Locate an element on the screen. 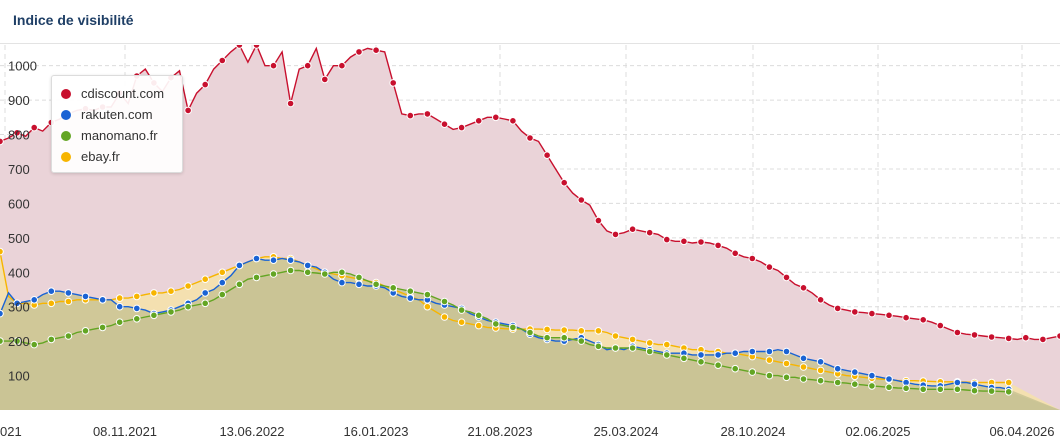 This screenshot has height=443, width=1060. legend-item-cdiscount: cdiscount.com is located at coordinates (121, 93).